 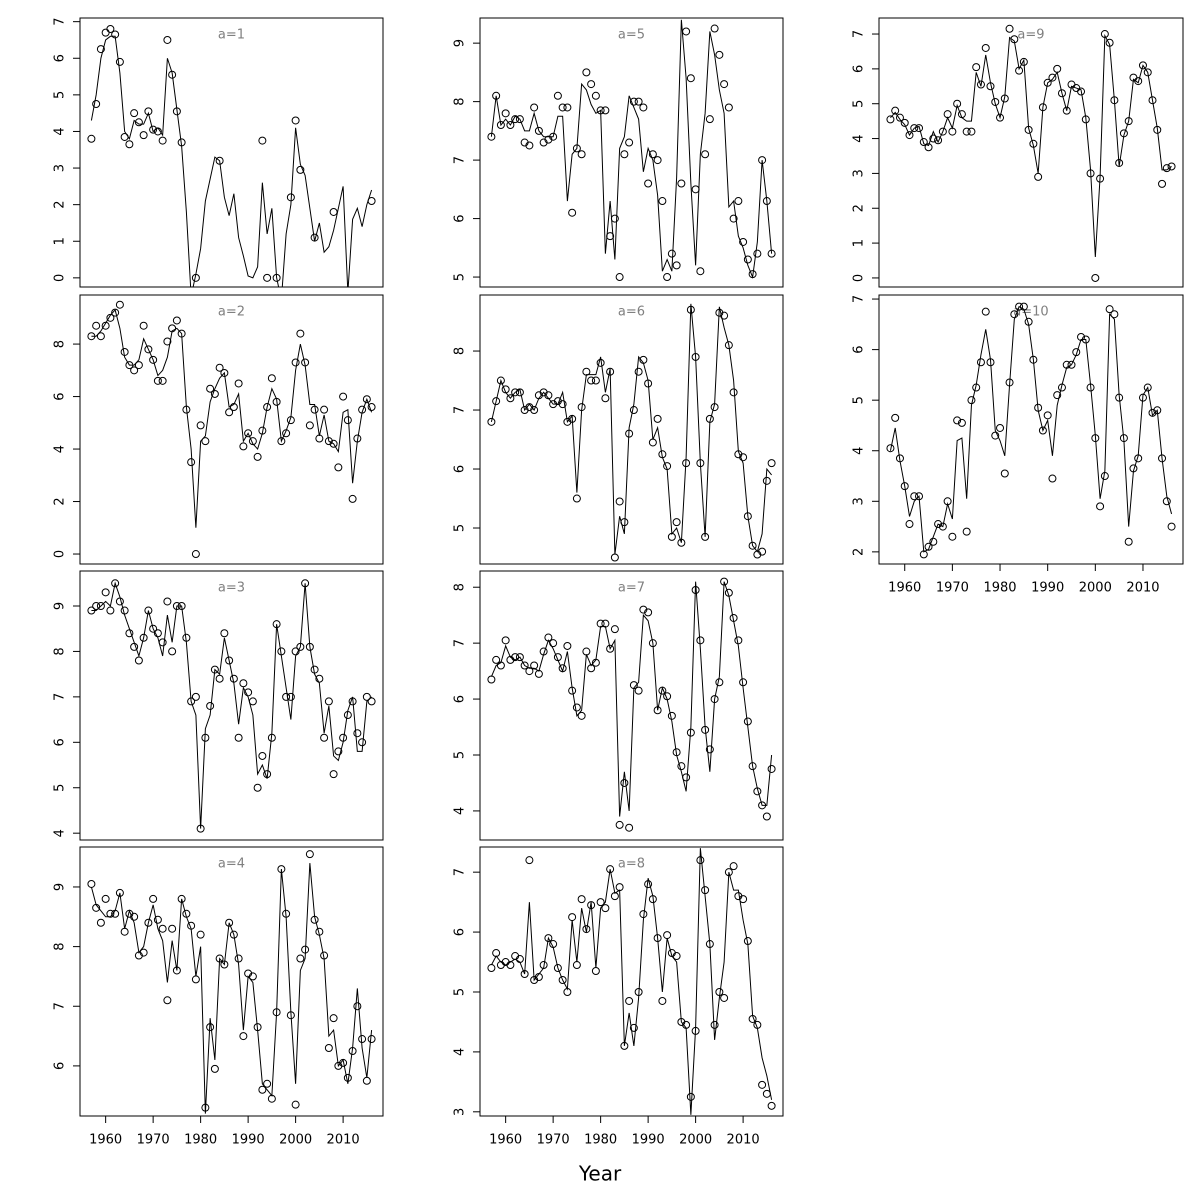 What do you see at coordinates (460, 351) in the screenshot?
I see `y-tick-label: 8` at bounding box center [460, 351].